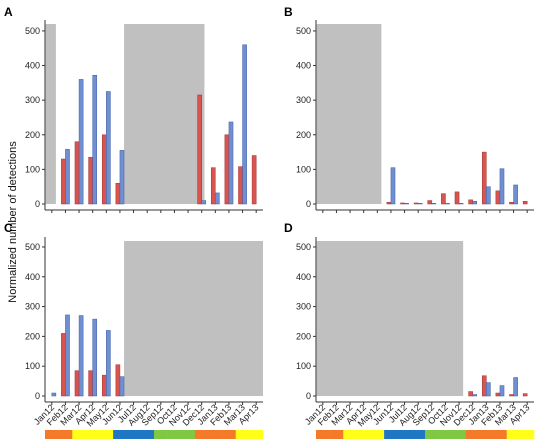 Image resolution: width=550 pixels, height=444 pixels. Describe the element at coordinates (13, 222) in the screenshot. I see `y-axis-label: Normalized number of detections` at that location.